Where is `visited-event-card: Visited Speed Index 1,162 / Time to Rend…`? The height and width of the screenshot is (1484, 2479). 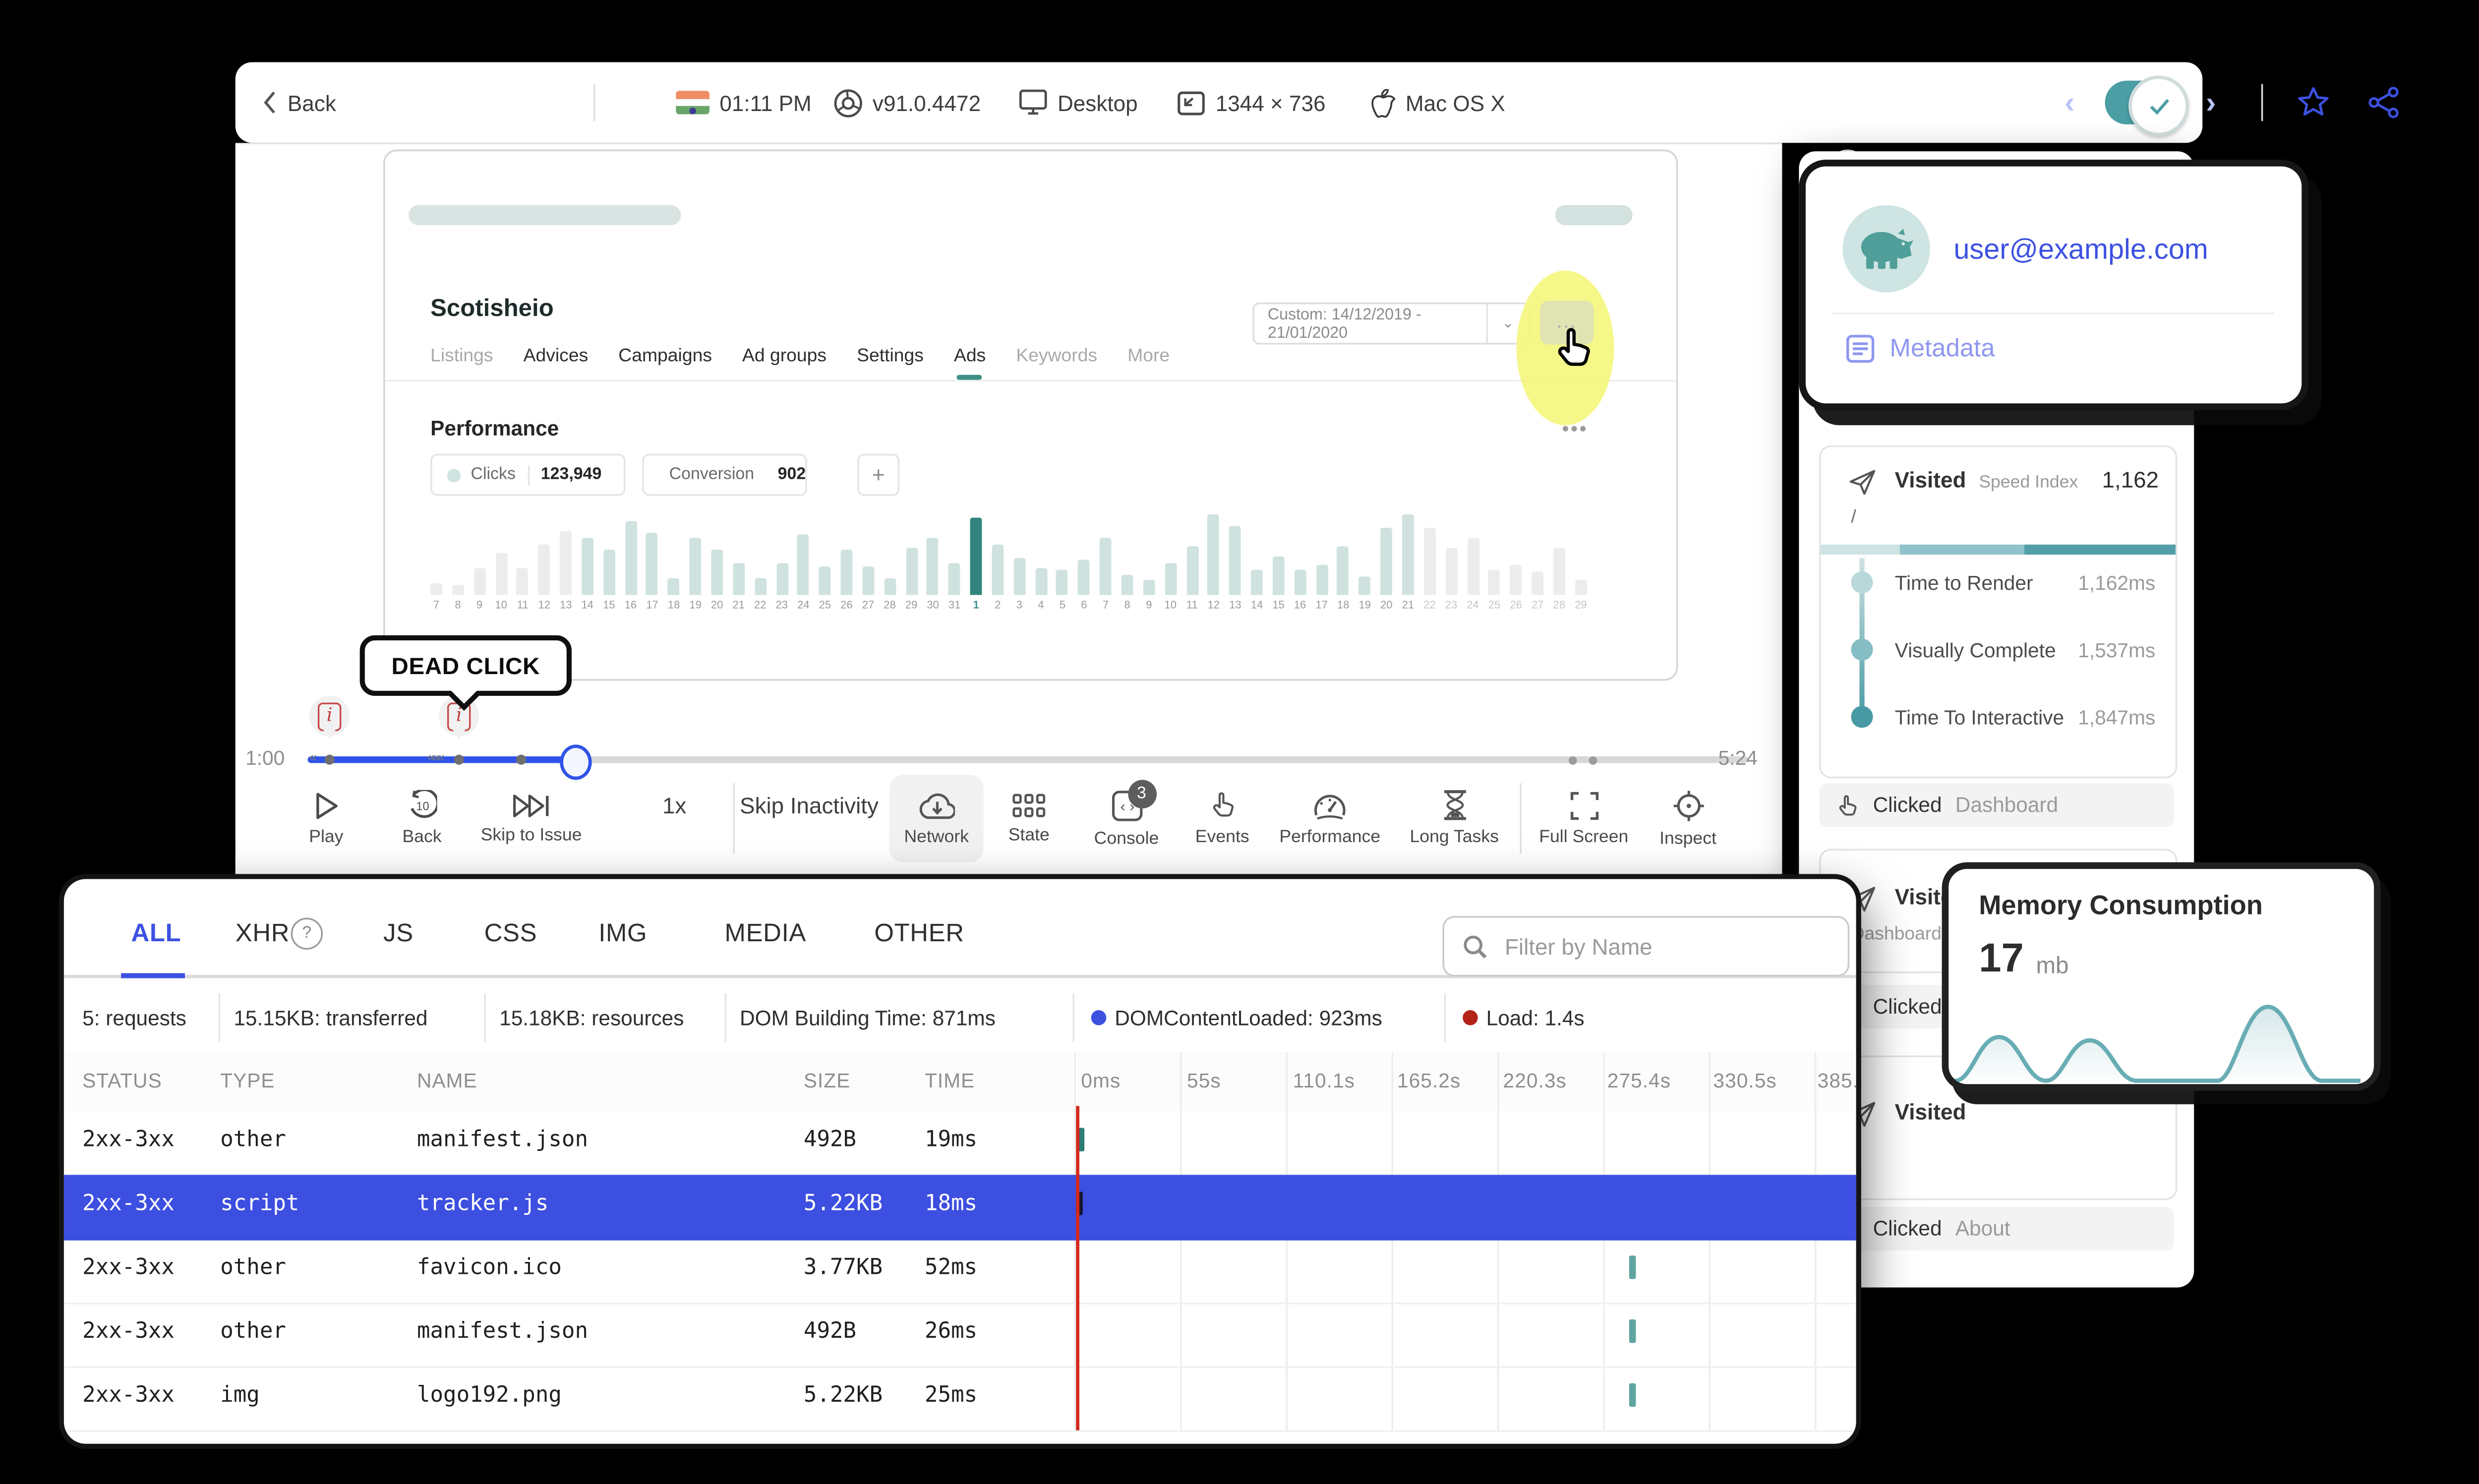 visited-event-card: Visited Speed Index 1,162 / Time to Rend… is located at coordinates (1998, 612).